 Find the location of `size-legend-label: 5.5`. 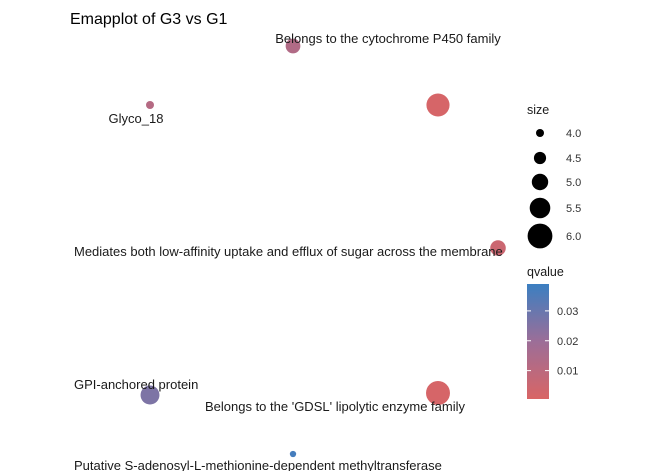

size-legend-label: 5.5 is located at coordinates (573, 209).